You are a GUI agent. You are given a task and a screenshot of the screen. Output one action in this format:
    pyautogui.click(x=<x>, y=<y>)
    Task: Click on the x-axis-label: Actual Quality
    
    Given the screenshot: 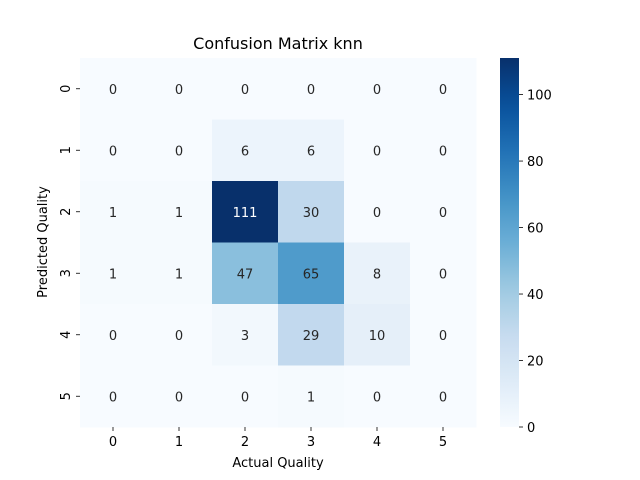 What is the action you would take?
    pyautogui.click(x=278, y=463)
    